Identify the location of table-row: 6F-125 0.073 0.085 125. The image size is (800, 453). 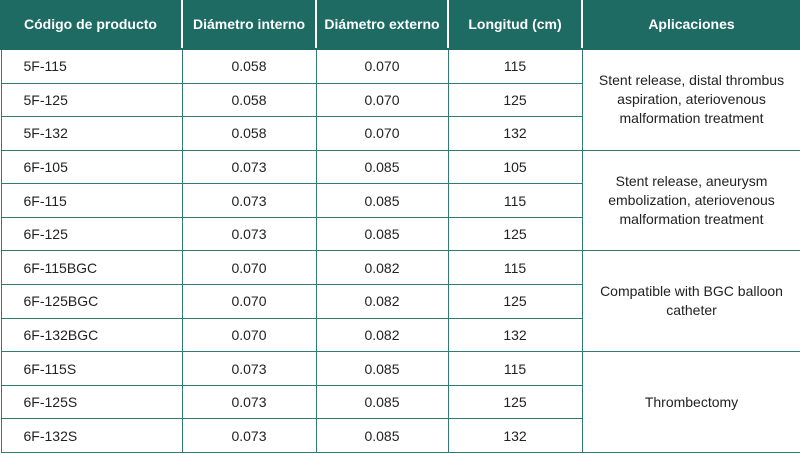
(400, 234).